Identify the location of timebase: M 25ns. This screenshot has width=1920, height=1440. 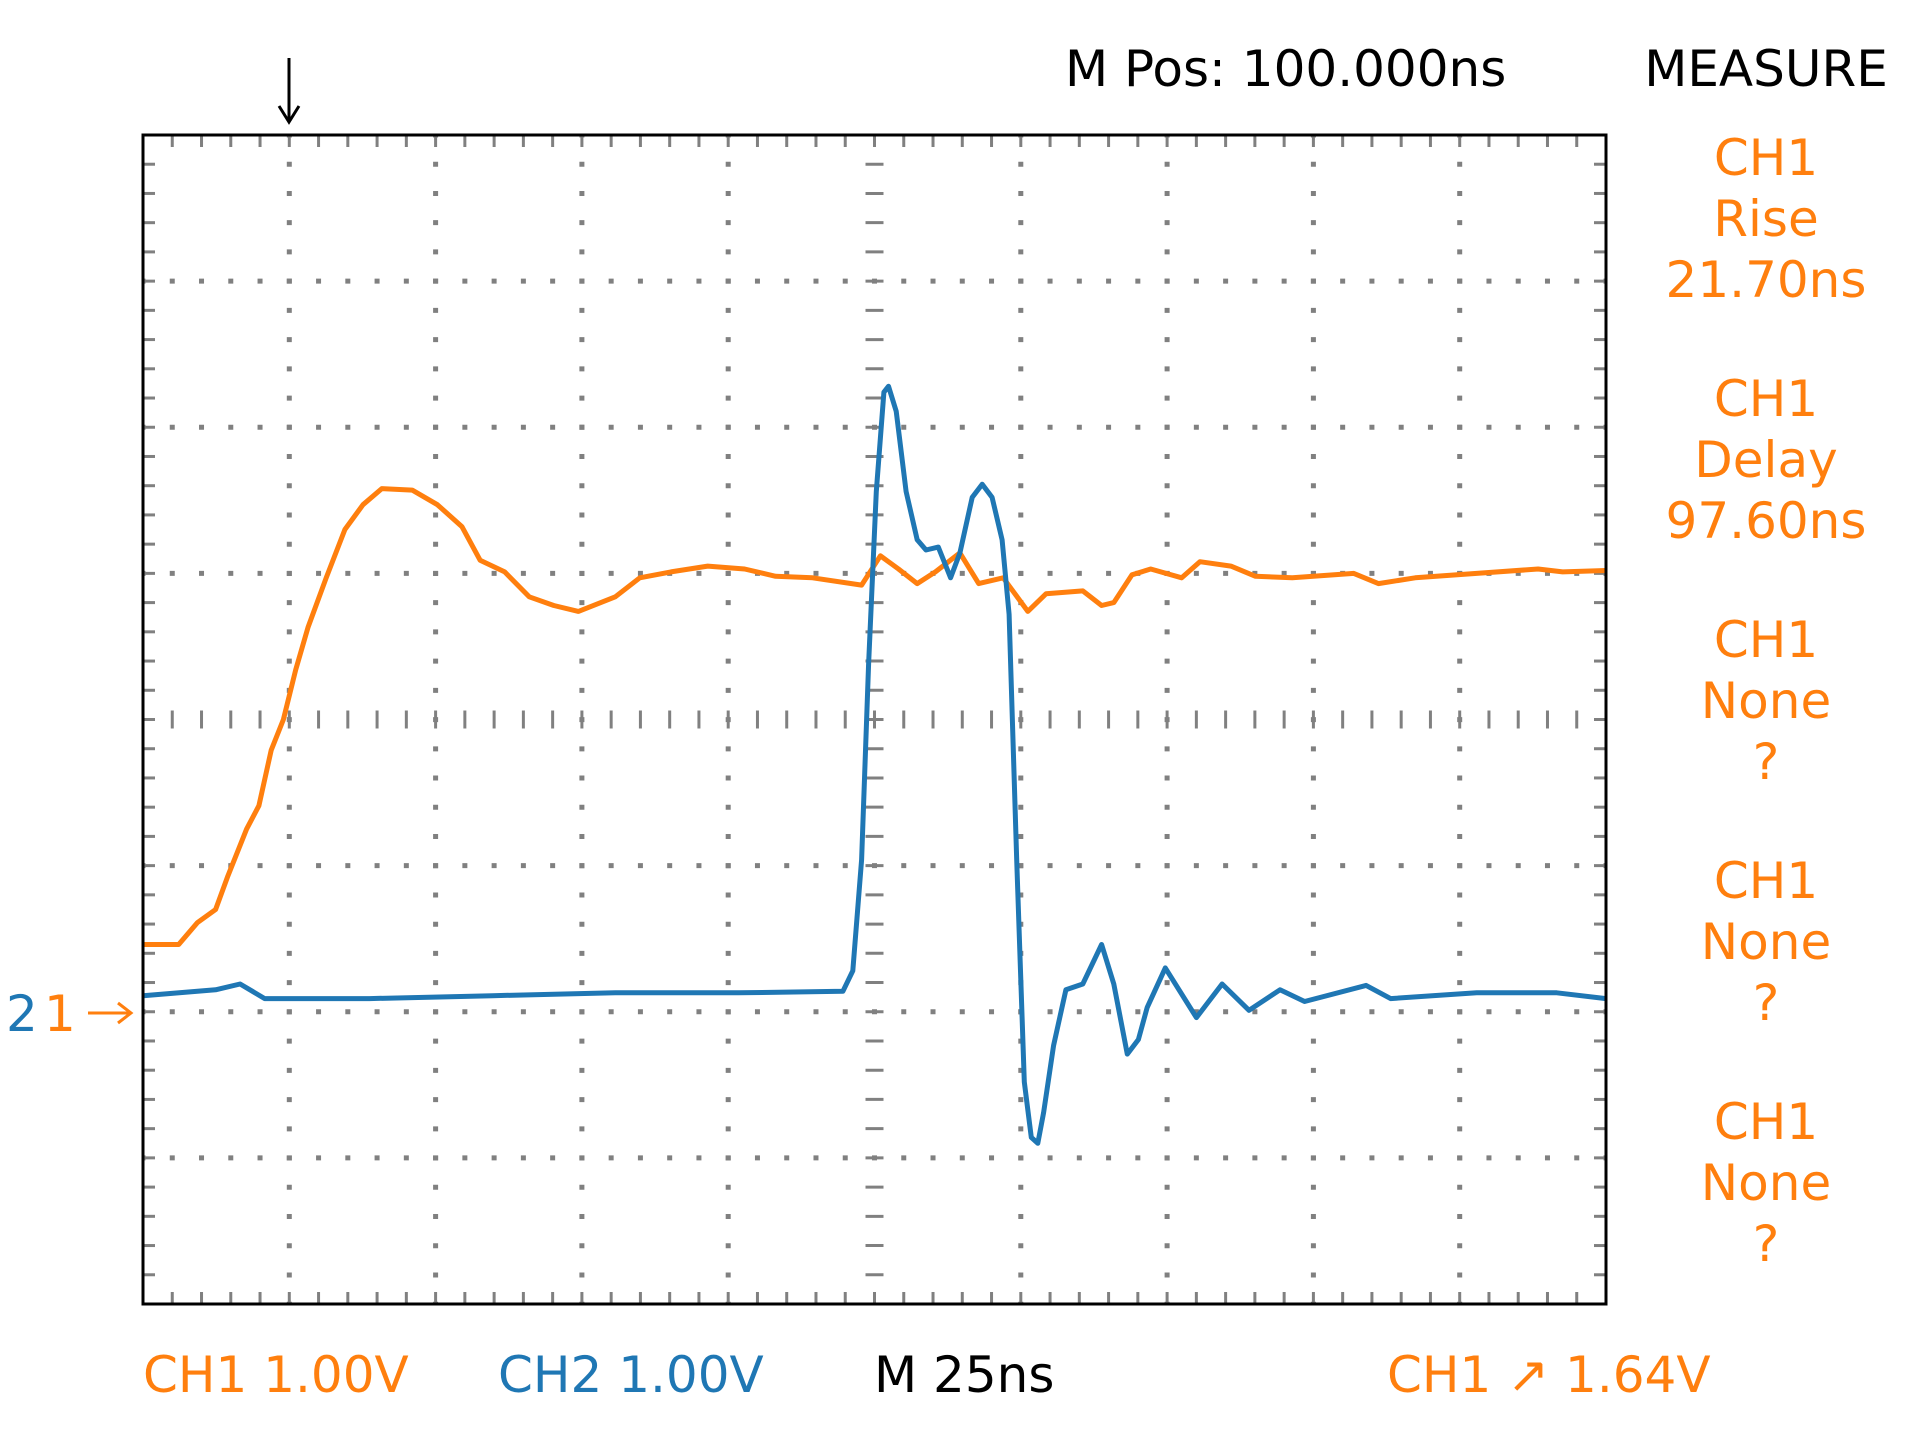
(964, 1375).